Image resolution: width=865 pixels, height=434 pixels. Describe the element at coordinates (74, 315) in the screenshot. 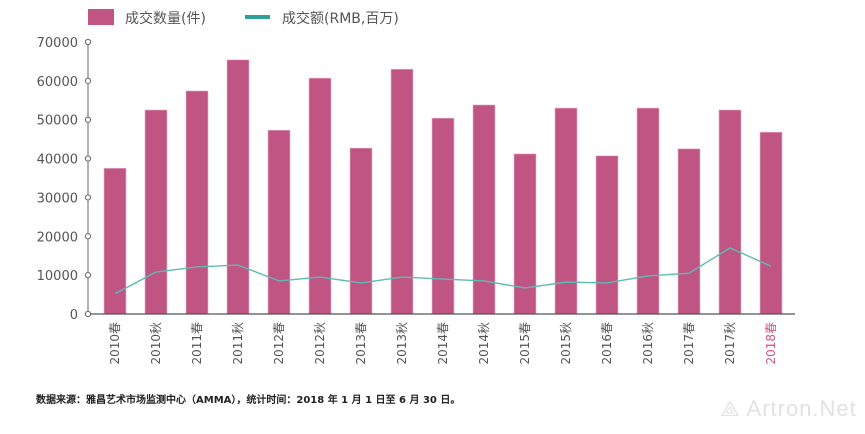

I see `y-tick-label: 0` at that location.